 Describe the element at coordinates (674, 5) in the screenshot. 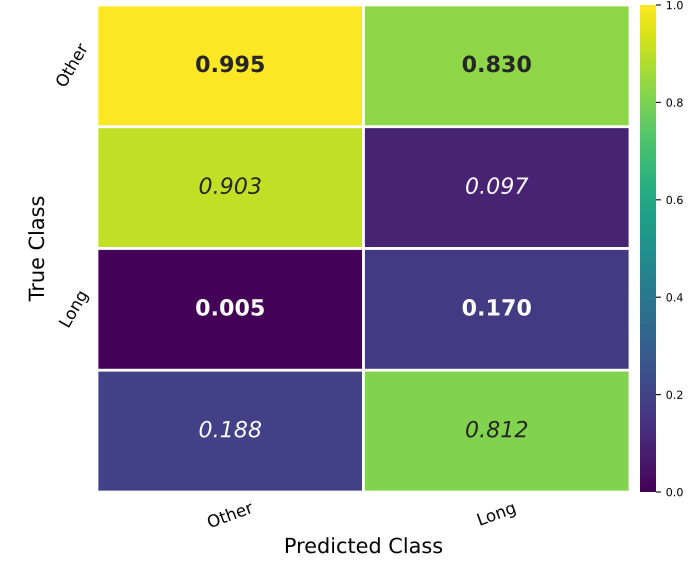

I see `color-bar-label: 1.0` at that location.